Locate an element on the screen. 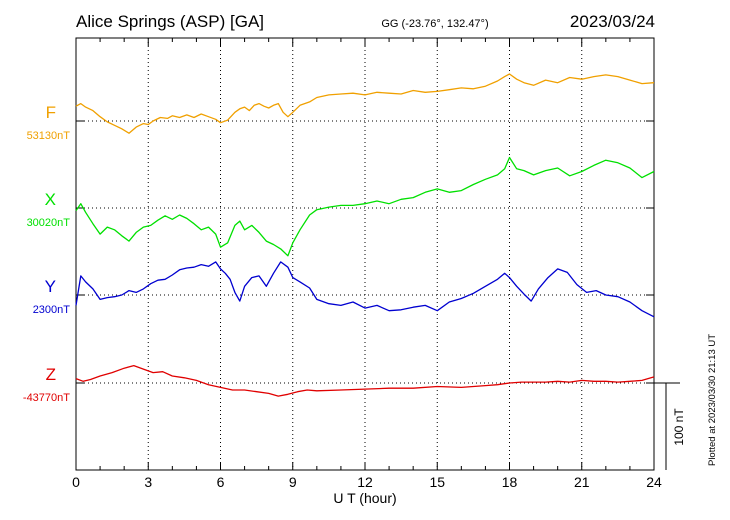  x-tick-label: 9 is located at coordinates (293, 482).